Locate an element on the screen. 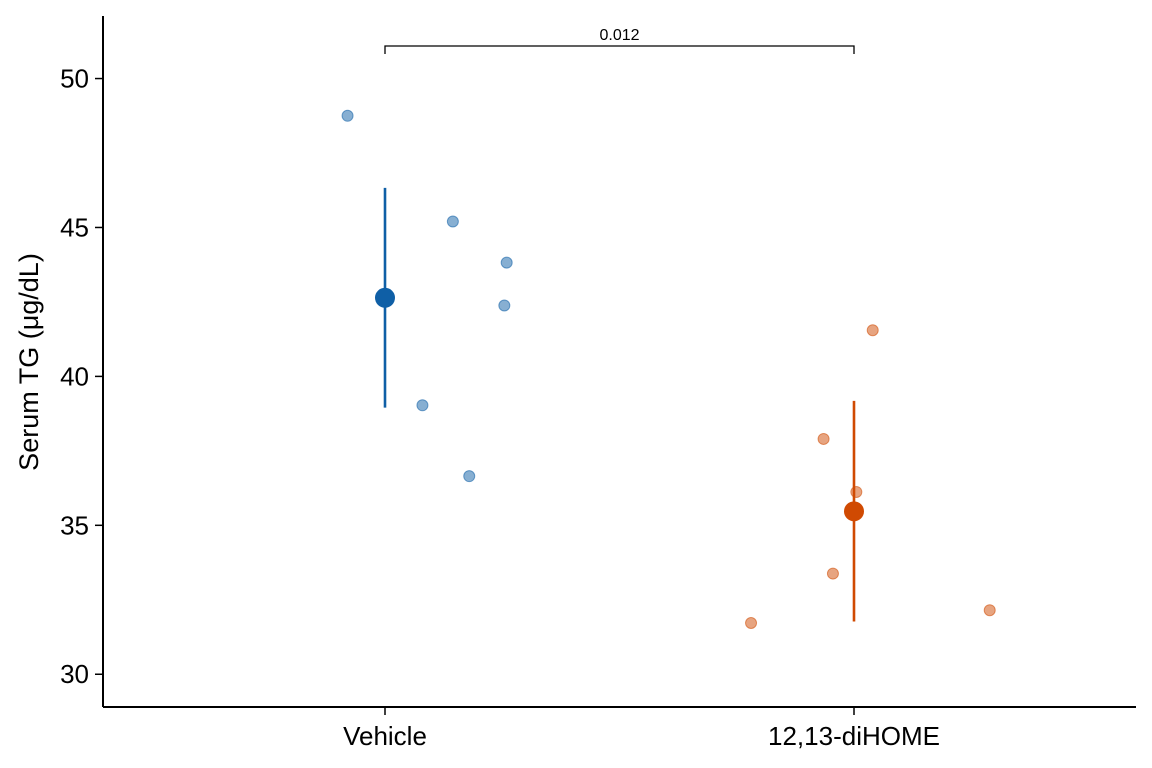 The width and height of the screenshot is (1152, 768). annotations: 0.012 is located at coordinates (619, 40).